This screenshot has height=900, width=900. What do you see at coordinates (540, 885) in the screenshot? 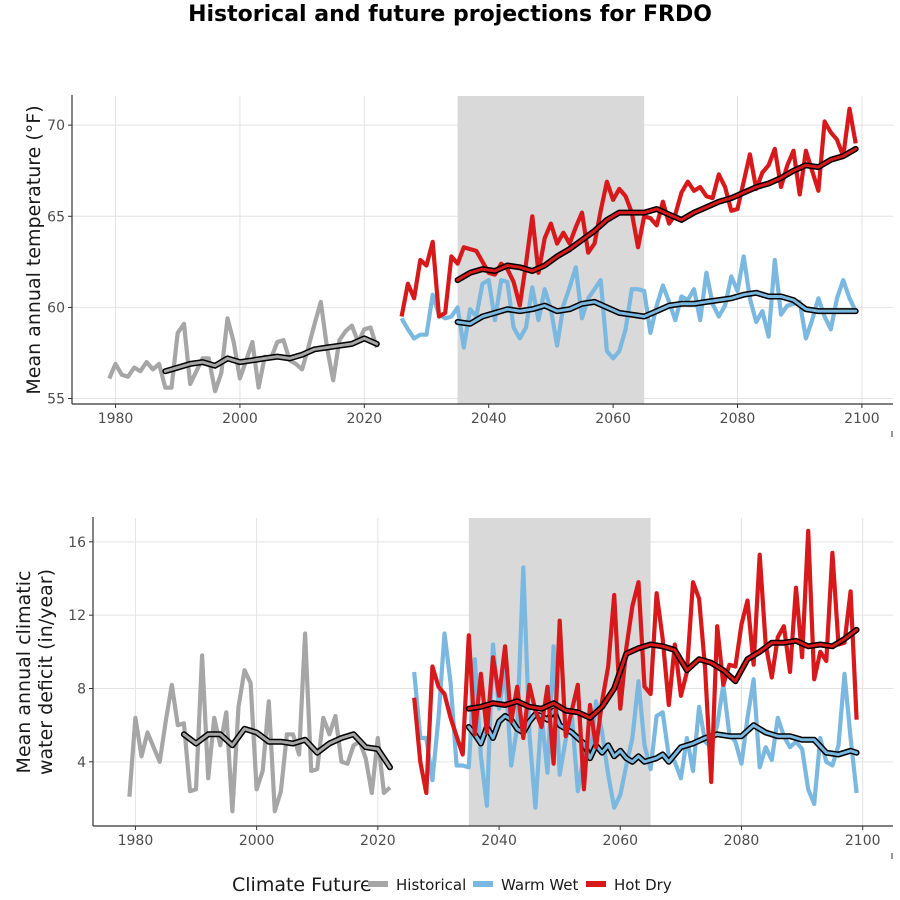
I see `legend-label: Warm Wet` at bounding box center [540, 885].